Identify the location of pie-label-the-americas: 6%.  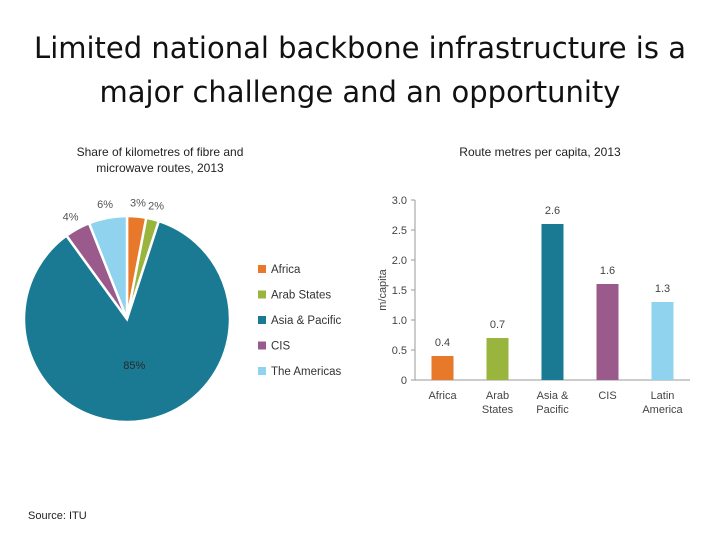
(105, 205).